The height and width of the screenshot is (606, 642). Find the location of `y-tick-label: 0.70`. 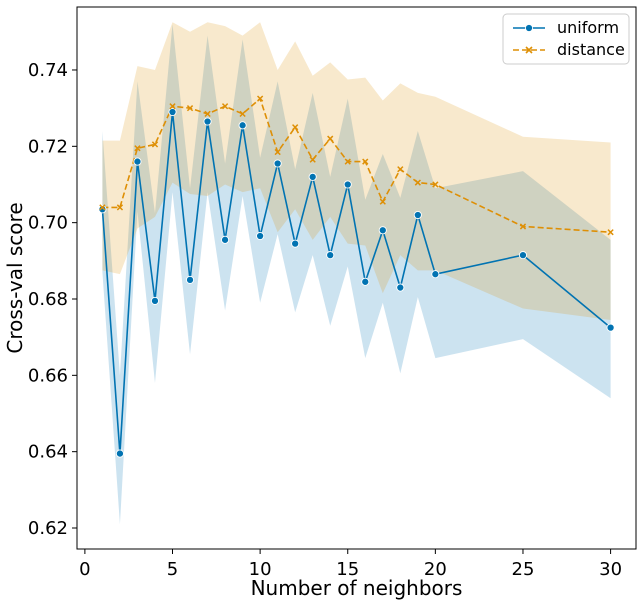

y-tick-label: 0.70 is located at coordinates (48, 223).